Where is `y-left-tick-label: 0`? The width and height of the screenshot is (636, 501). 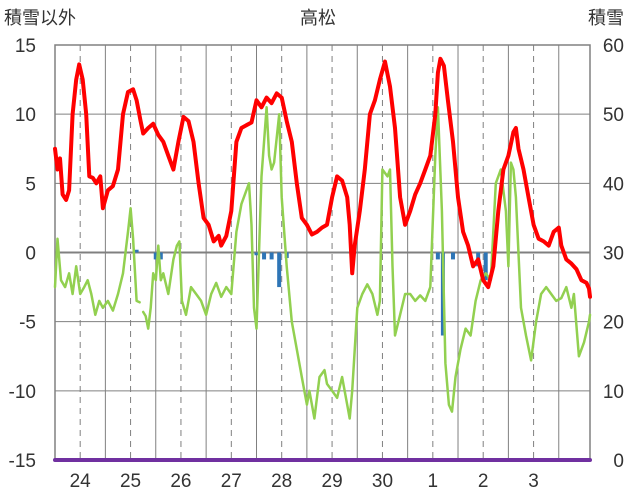 y-left-tick-label: 0 is located at coordinates (30, 254).